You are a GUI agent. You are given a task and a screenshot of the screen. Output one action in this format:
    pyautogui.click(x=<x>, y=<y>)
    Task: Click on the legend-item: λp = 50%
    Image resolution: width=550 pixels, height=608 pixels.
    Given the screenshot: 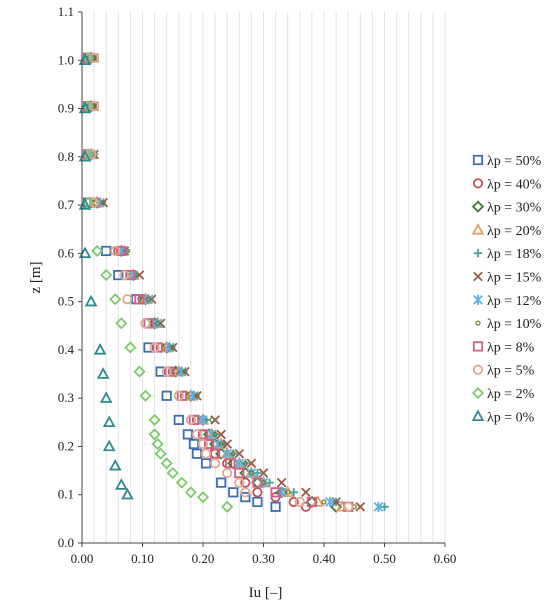 What is the action you would take?
    pyautogui.click(x=507, y=161)
    